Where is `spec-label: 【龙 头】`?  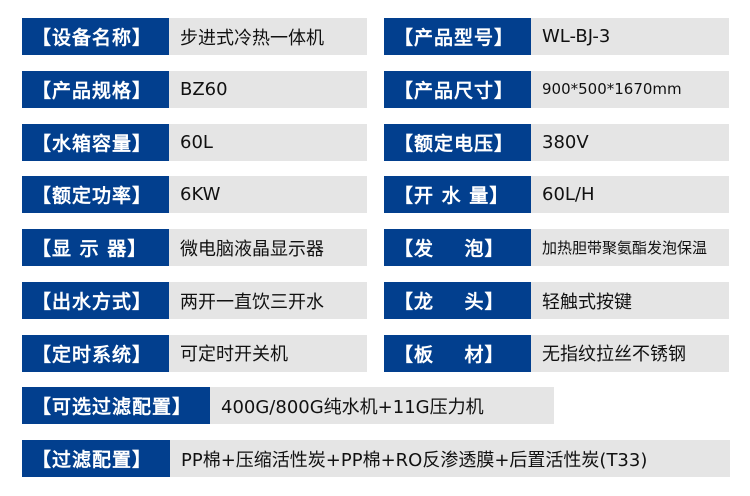 spec-label: 【龙 头】 is located at coordinates (457, 300).